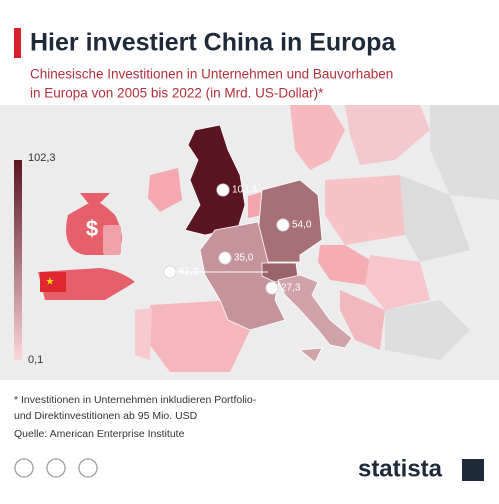 Image resolution: width=499 pixels, height=504 pixels. I want to click on source: Quelle: American Enterprise Institute, so click(99, 434).